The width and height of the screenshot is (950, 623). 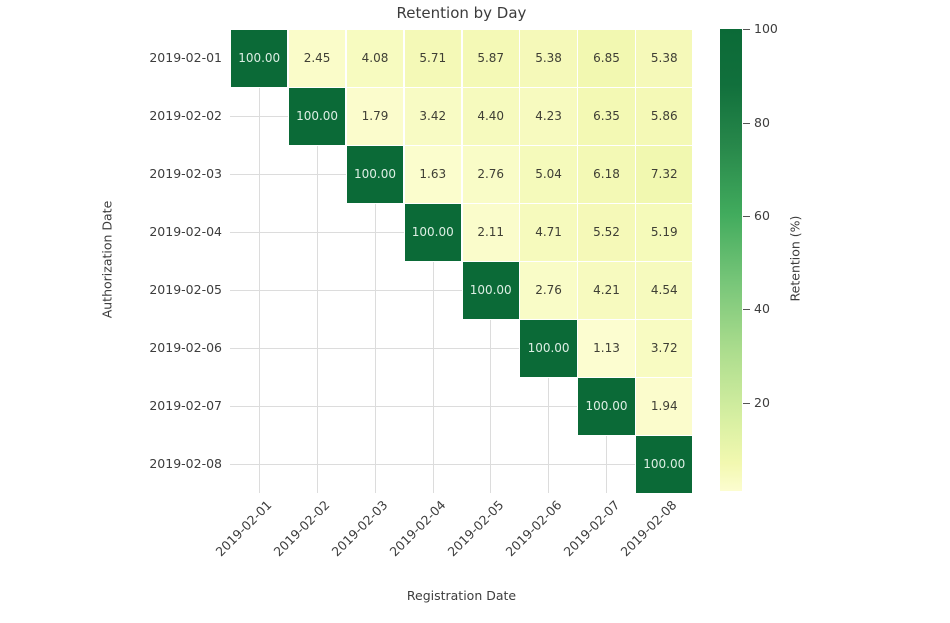 I want to click on colorbar-tick-label: 40, so click(x=762, y=309).